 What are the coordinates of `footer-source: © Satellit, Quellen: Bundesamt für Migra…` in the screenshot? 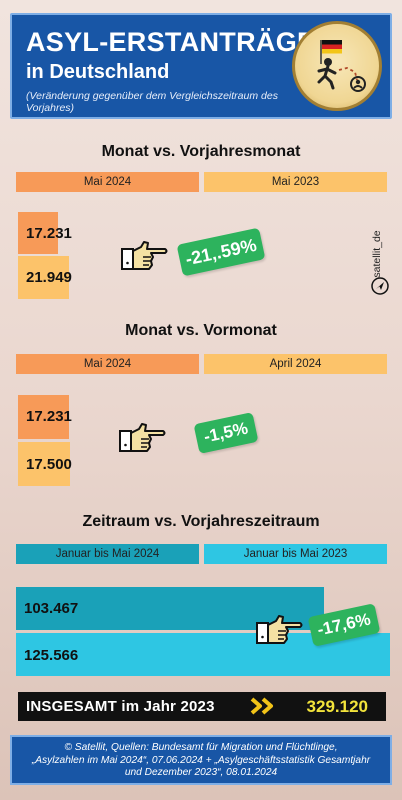 It's located at (201, 760).